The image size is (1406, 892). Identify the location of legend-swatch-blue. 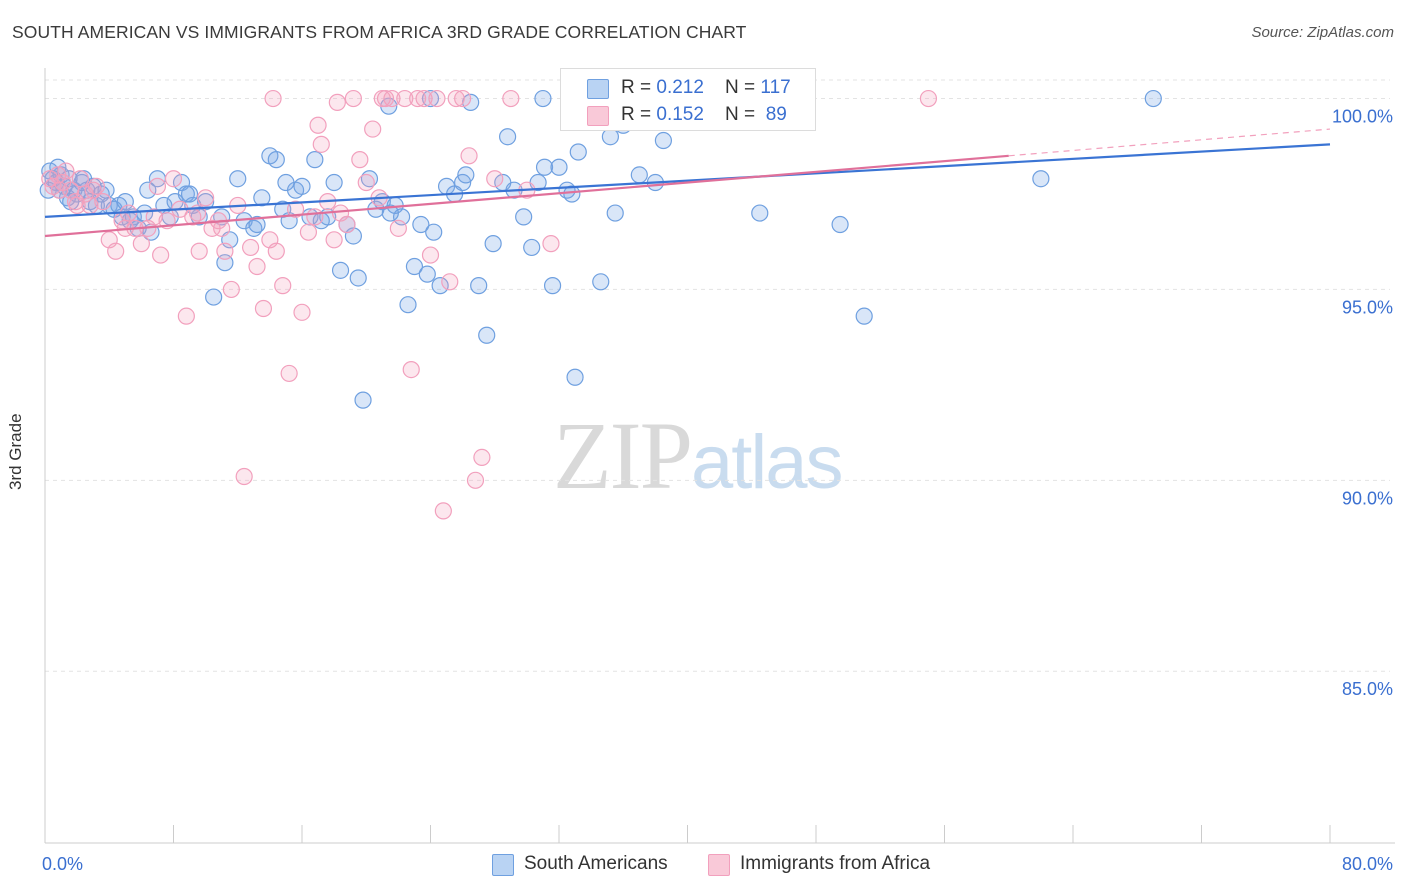
(598, 89).